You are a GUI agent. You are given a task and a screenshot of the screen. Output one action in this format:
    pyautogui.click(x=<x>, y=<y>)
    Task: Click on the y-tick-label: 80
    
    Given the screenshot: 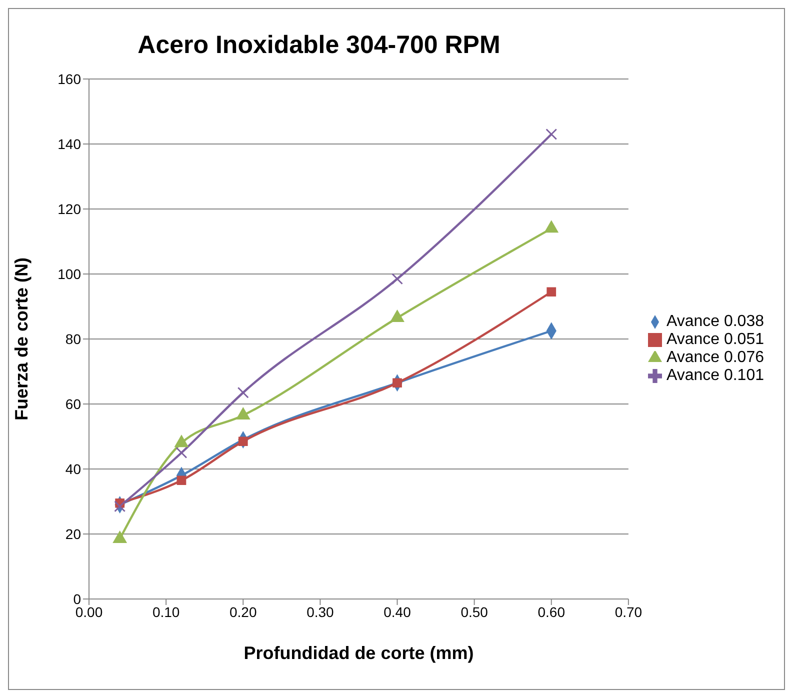 What is the action you would take?
    pyautogui.click(x=73, y=338)
    